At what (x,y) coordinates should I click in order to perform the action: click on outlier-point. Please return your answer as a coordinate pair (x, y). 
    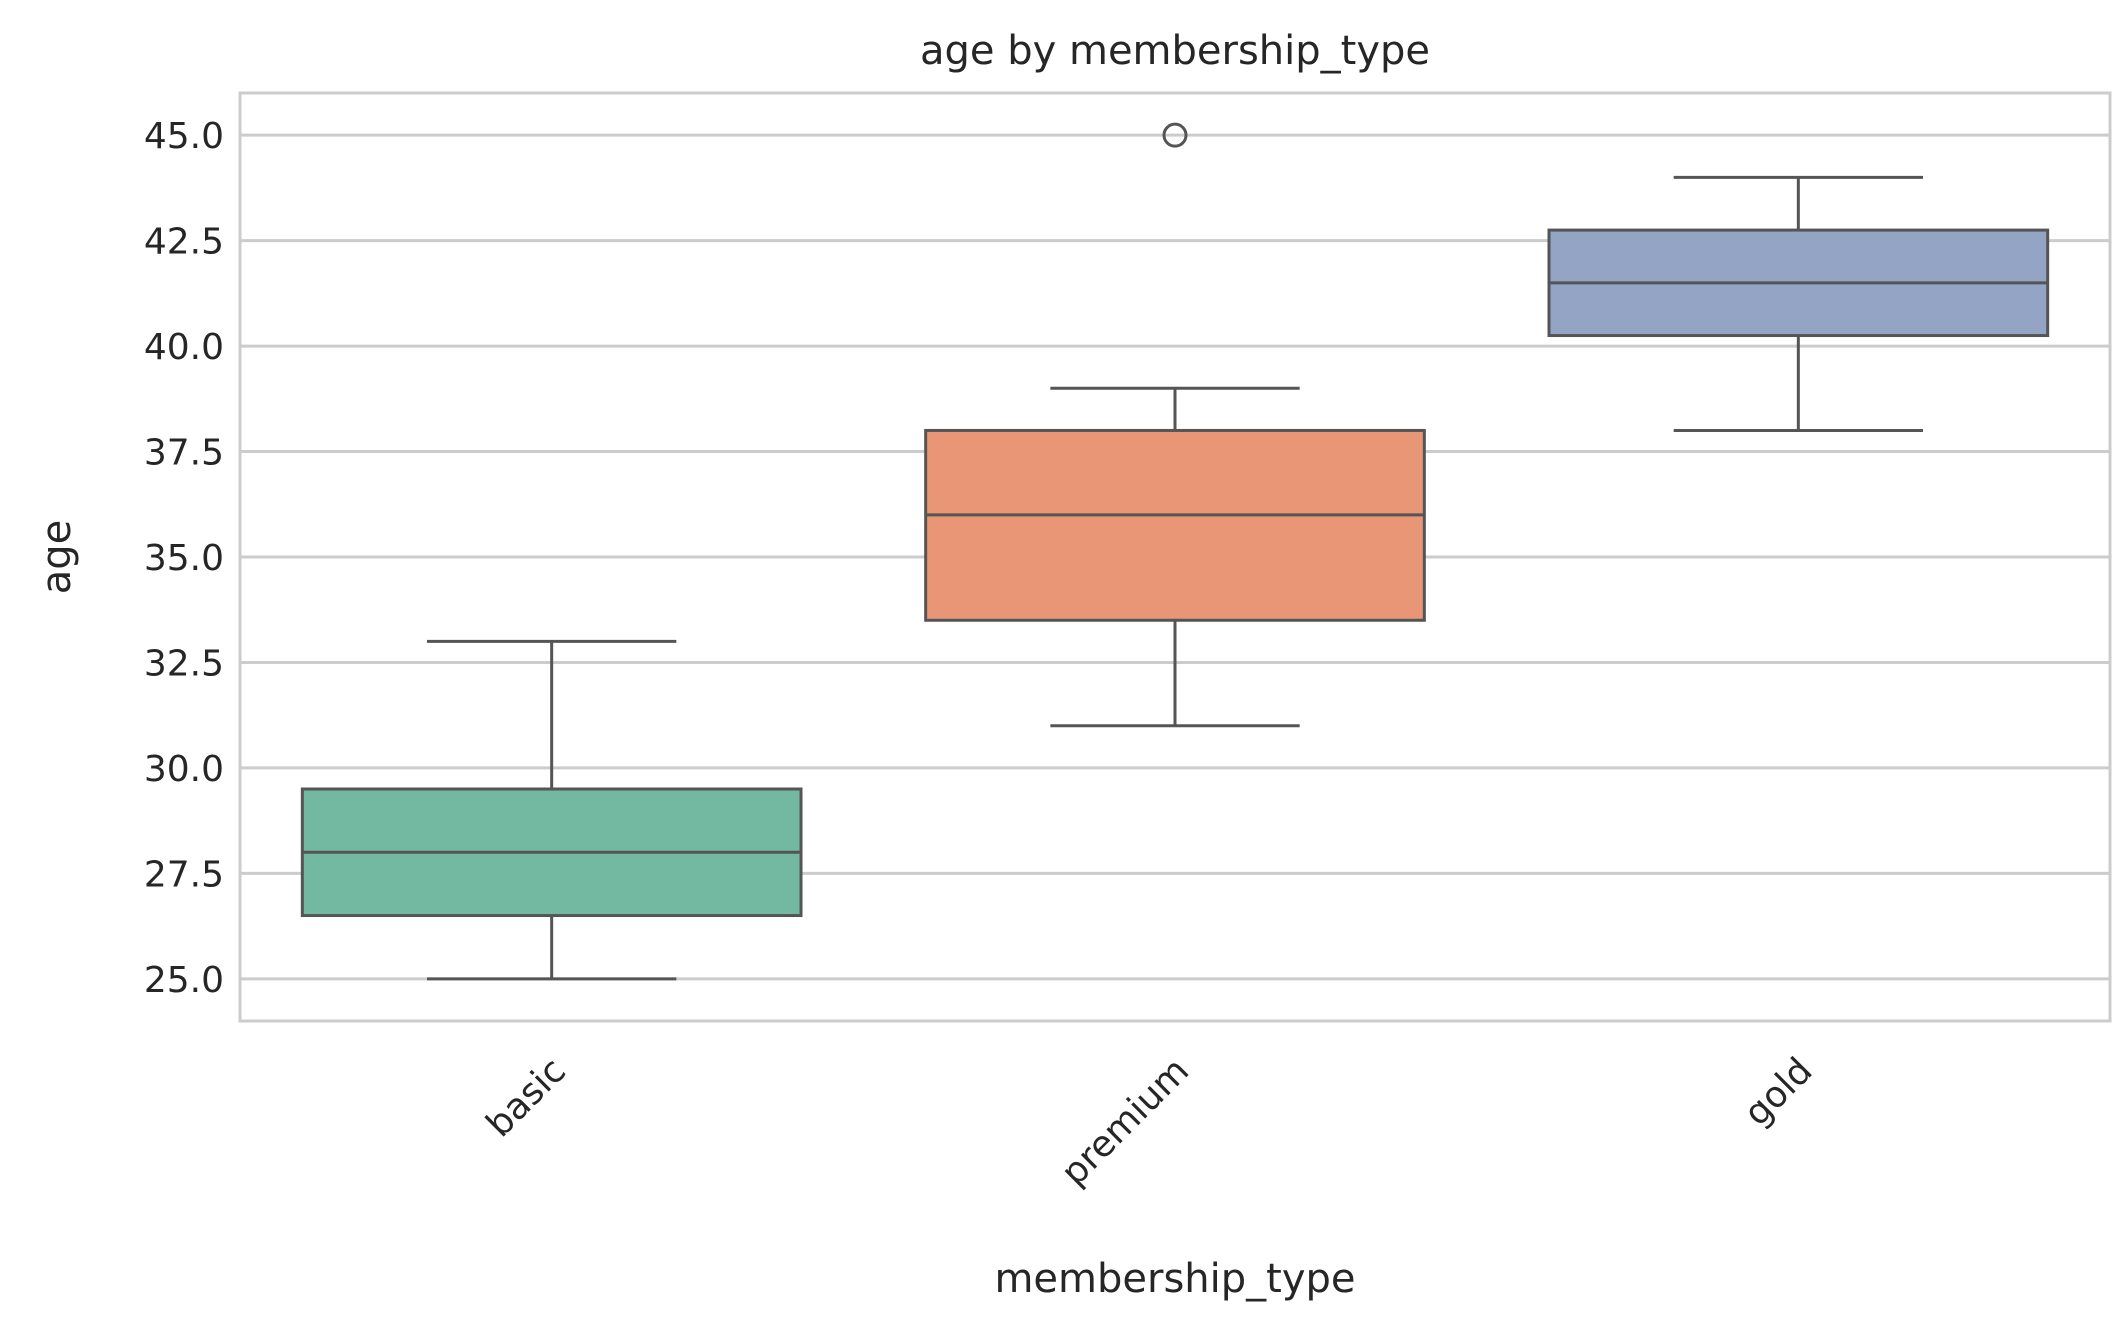
    Looking at the image, I should click on (1175, 135).